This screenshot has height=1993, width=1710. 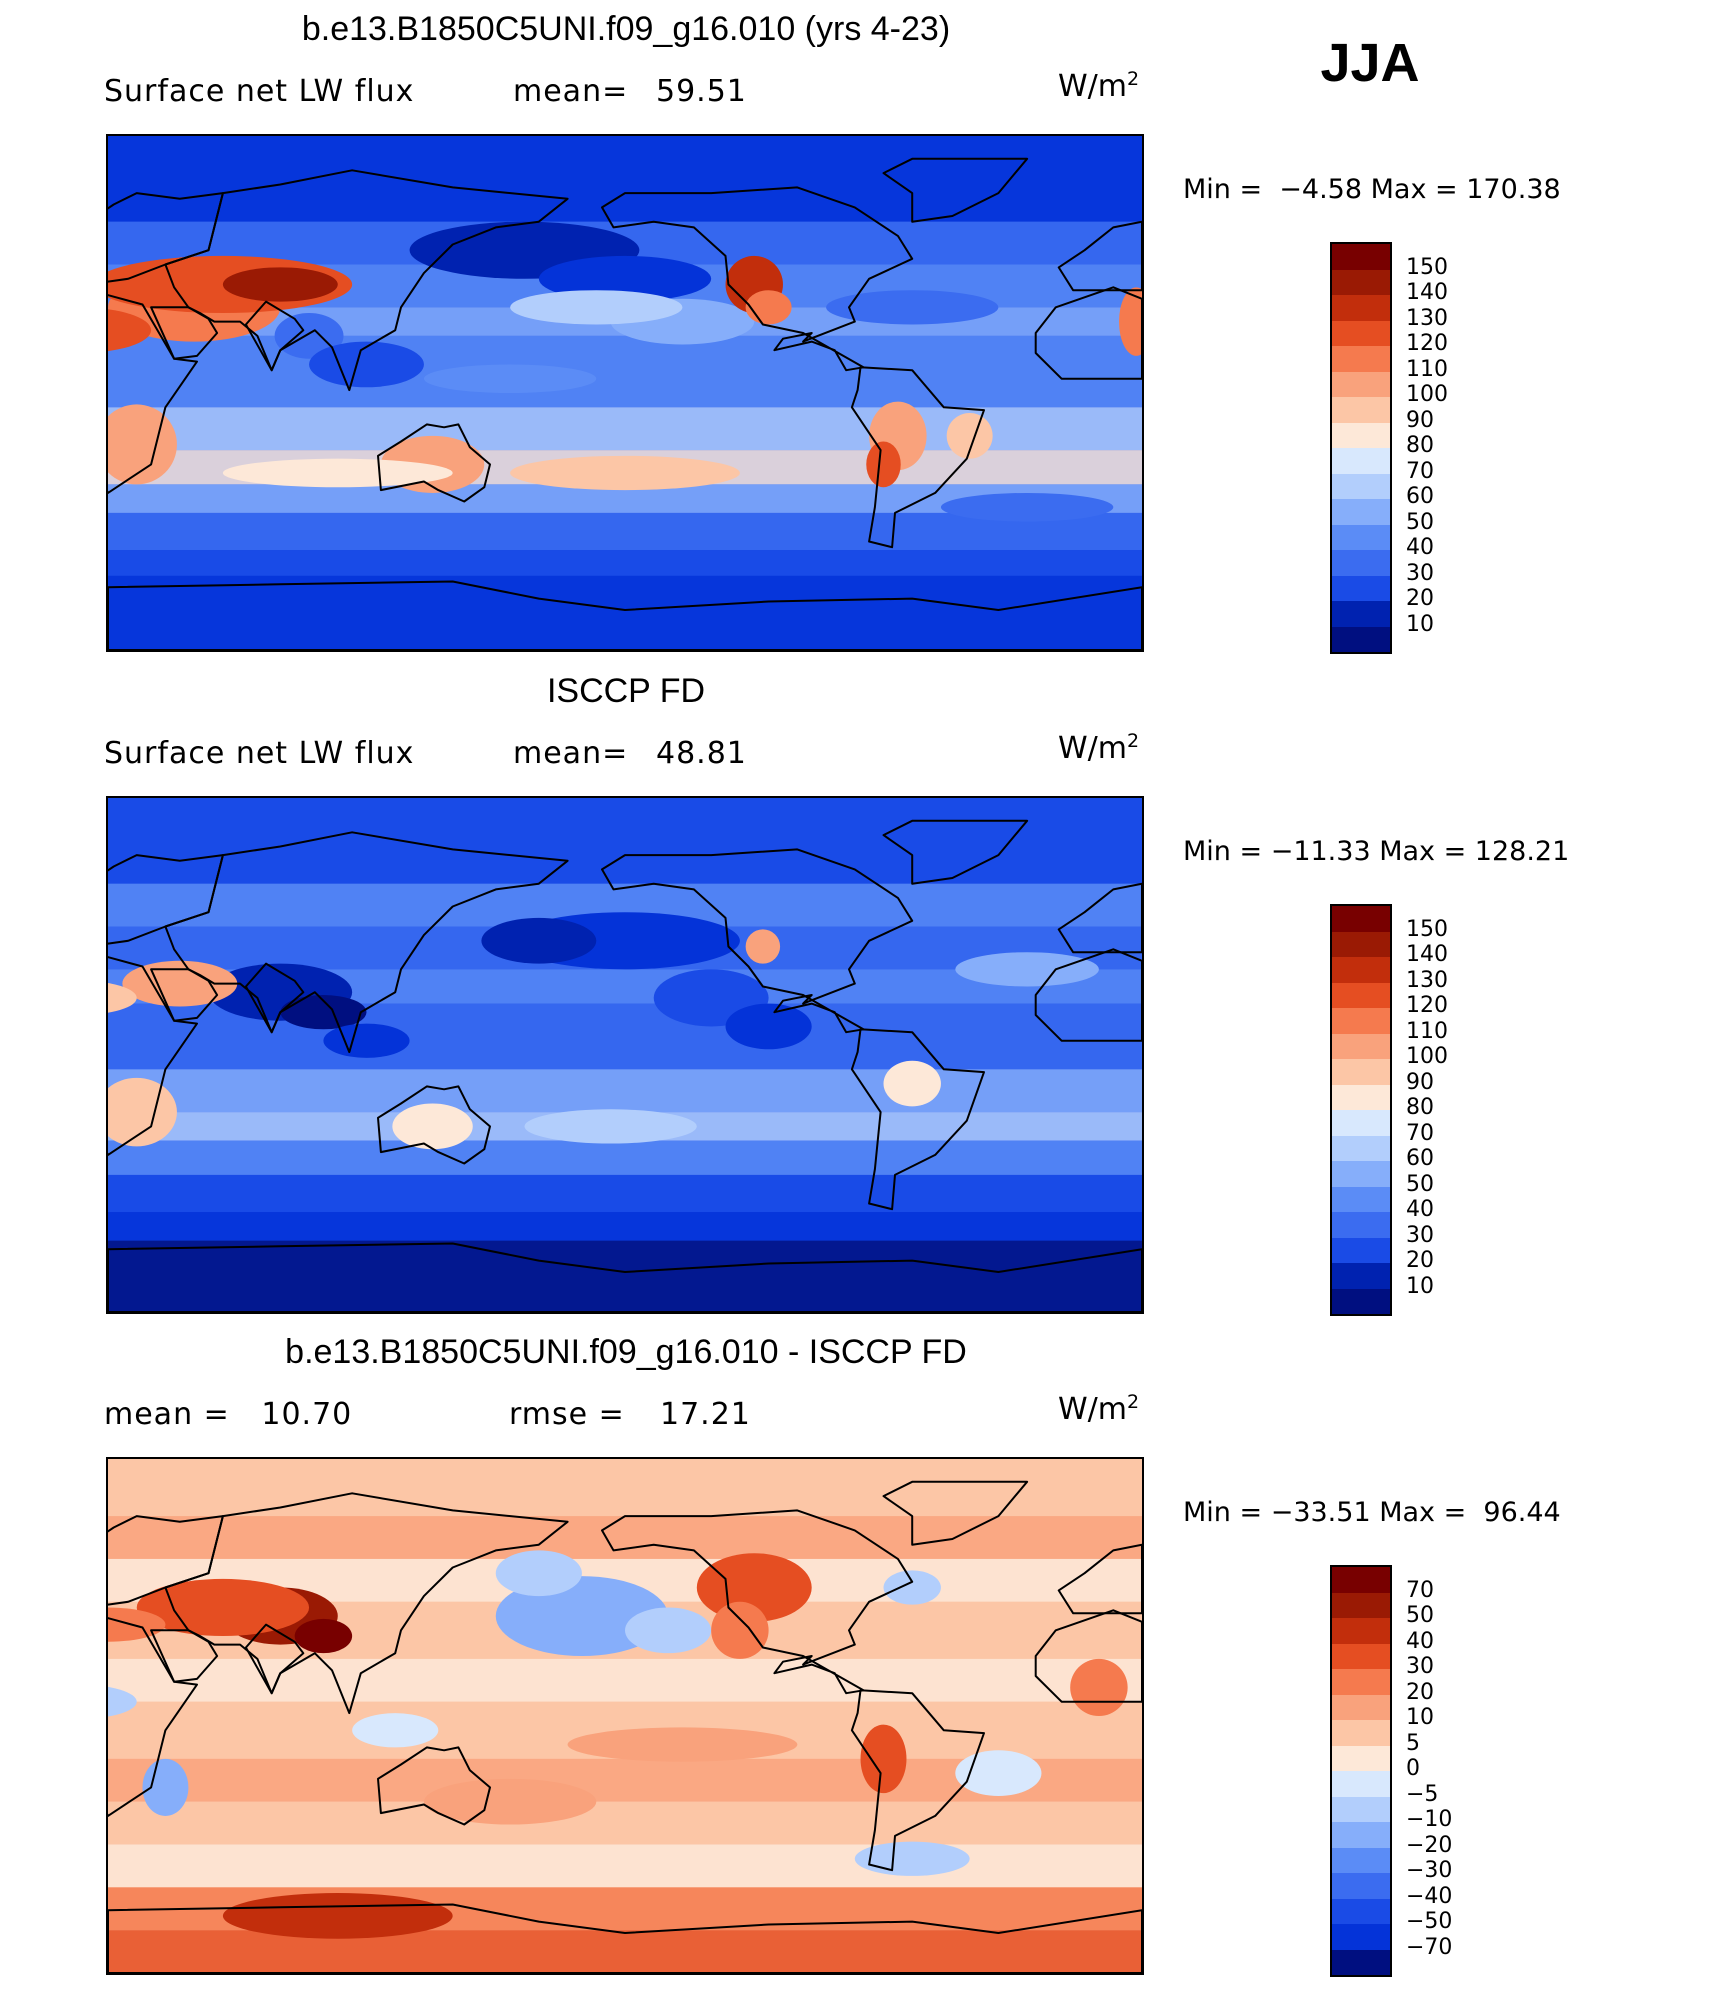 What do you see at coordinates (1427, 1005) in the screenshot?
I see `colorbar-tick-label: 120` at bounding box center [1427, 1005].